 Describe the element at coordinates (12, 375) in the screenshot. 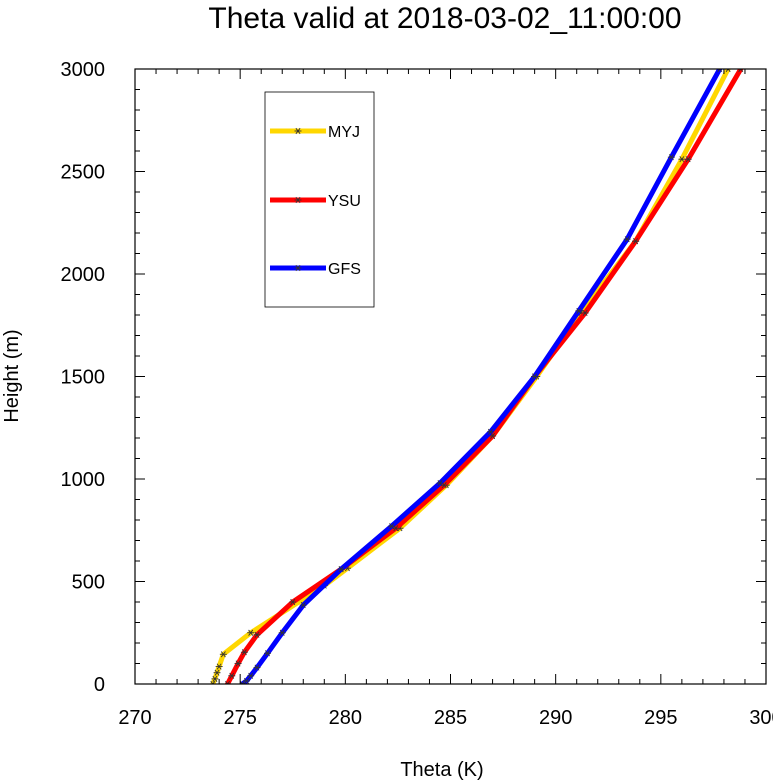

I see `y-axis-label: Height (m)` at that location.